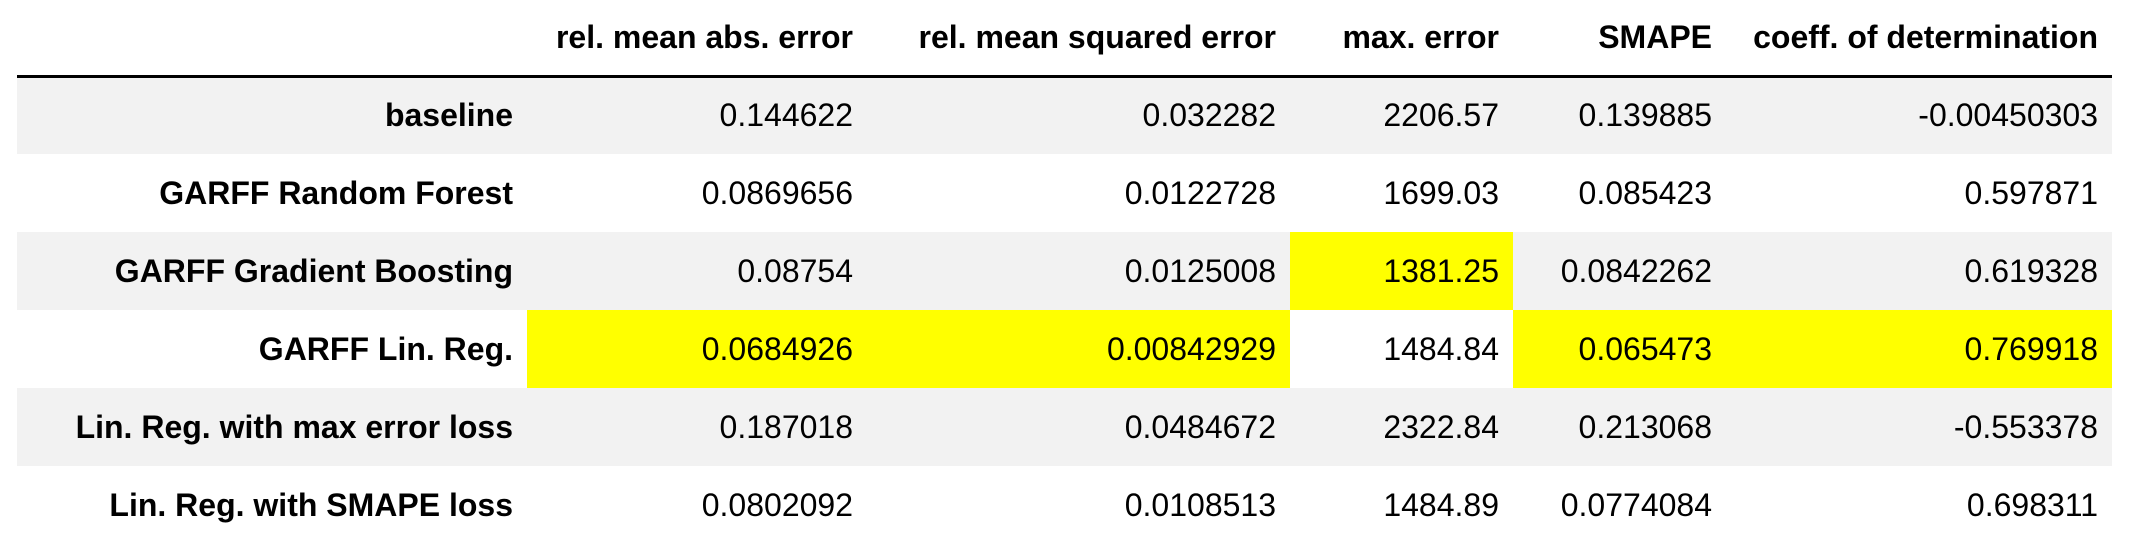  What do you see at coordinates (697, 271) in the screenshot?
I see `table-cell: 0.08754` at bounding box center [697, 271].